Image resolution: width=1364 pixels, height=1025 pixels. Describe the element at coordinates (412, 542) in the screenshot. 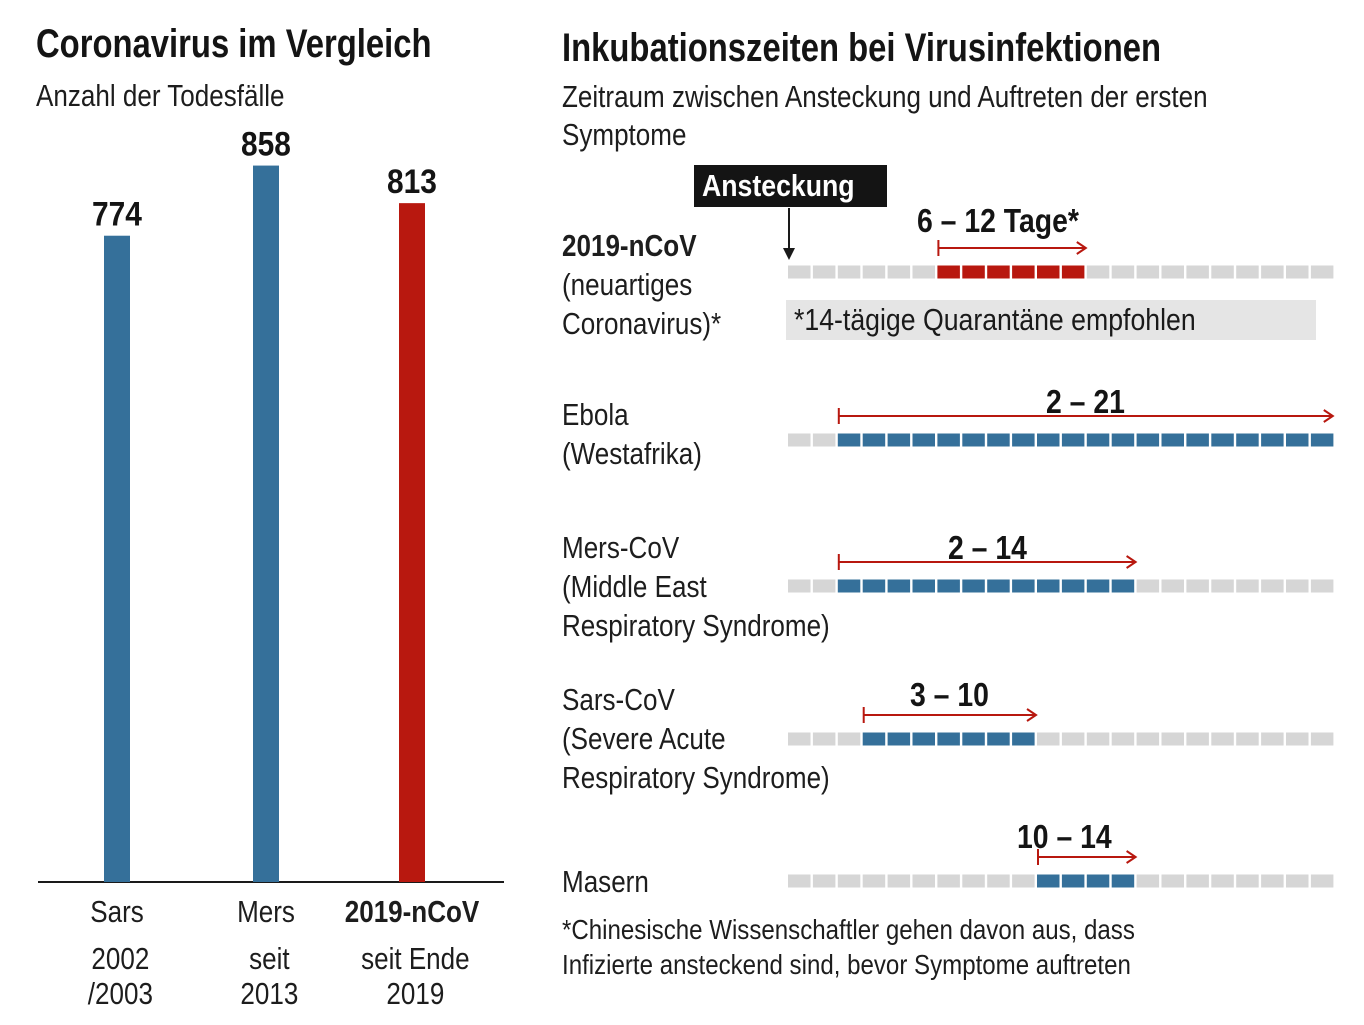

I see `bar-2019-ncov` at that location.